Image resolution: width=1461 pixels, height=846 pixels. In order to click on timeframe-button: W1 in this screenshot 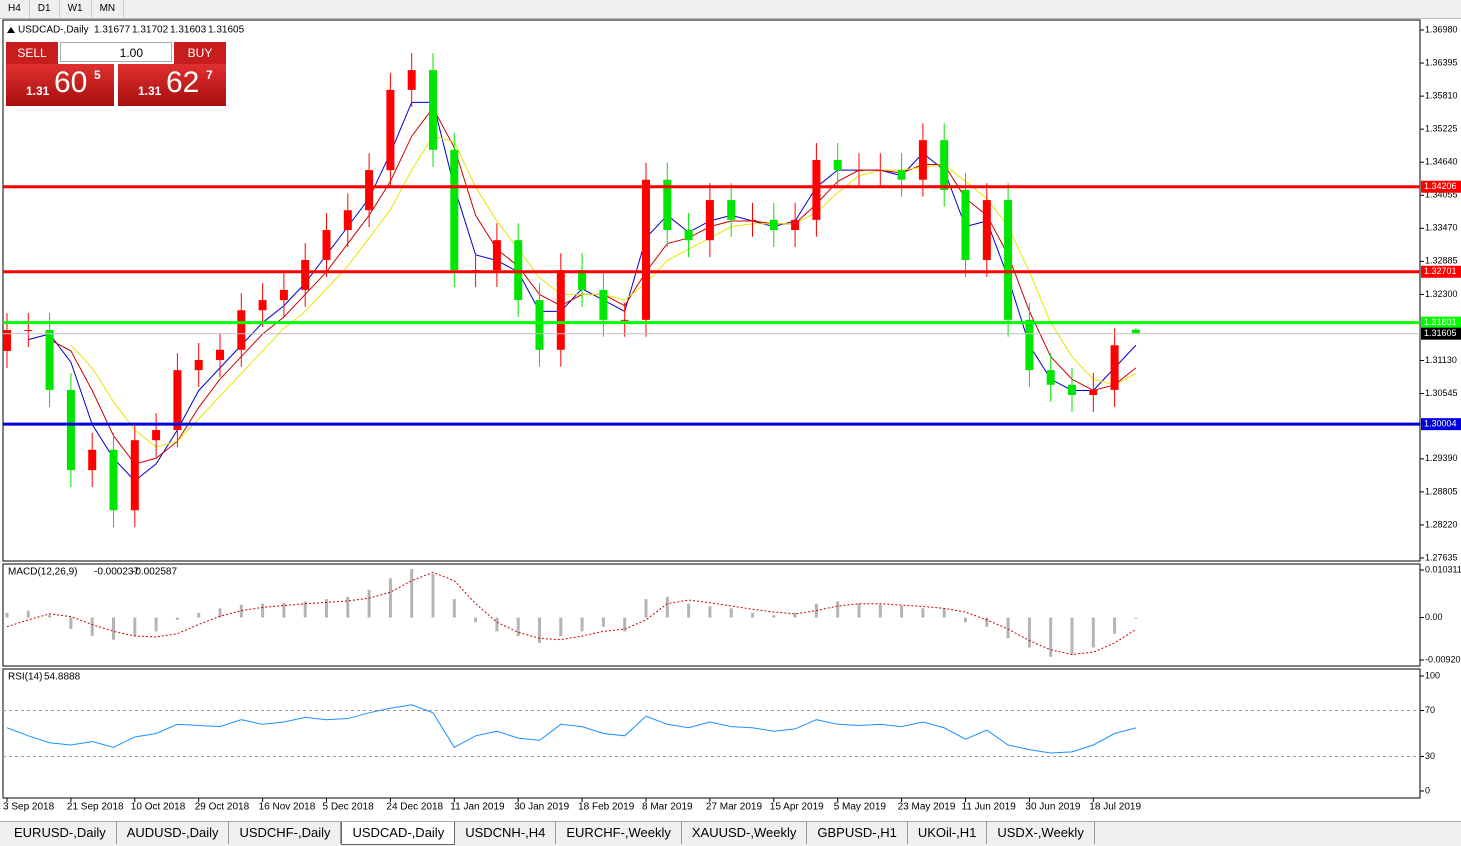, I will do `click(76, 9)`.